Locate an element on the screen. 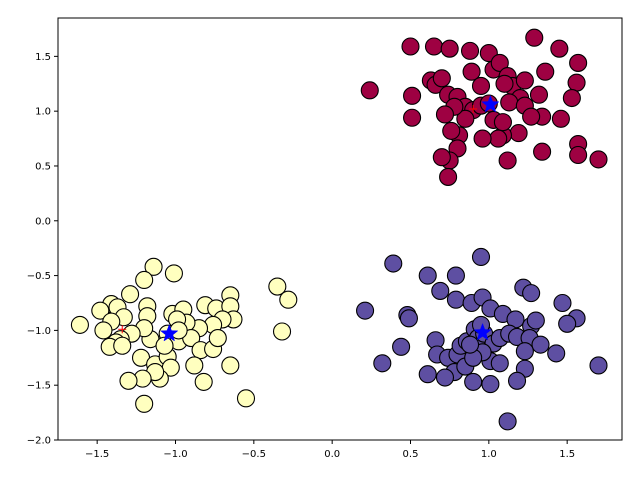  series-cluster-lower-left is located at coordinates (184, 335).